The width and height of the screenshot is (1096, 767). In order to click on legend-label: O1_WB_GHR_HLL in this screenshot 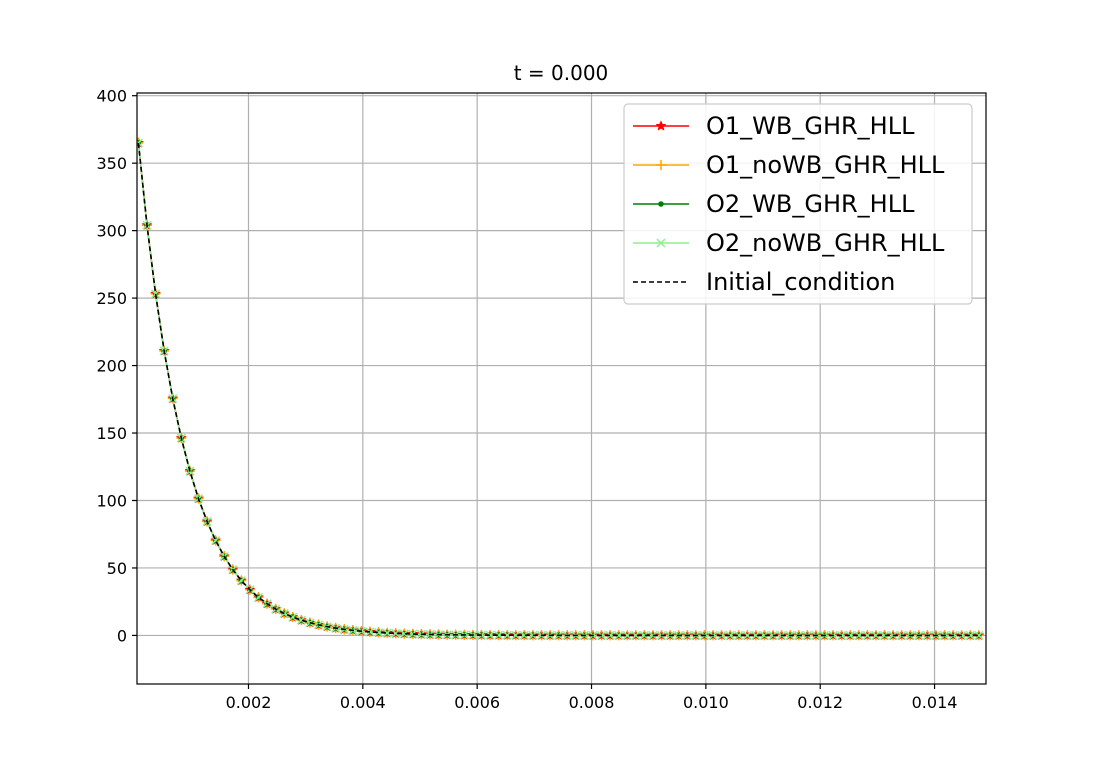, I will do `click(810, 126)`.